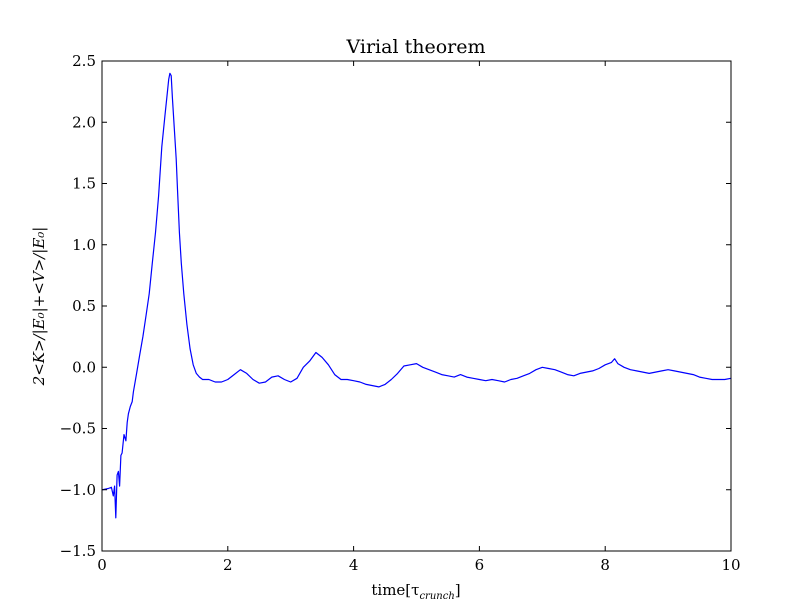  I want to click on x-axis-label-close: ], so click(458, 590).